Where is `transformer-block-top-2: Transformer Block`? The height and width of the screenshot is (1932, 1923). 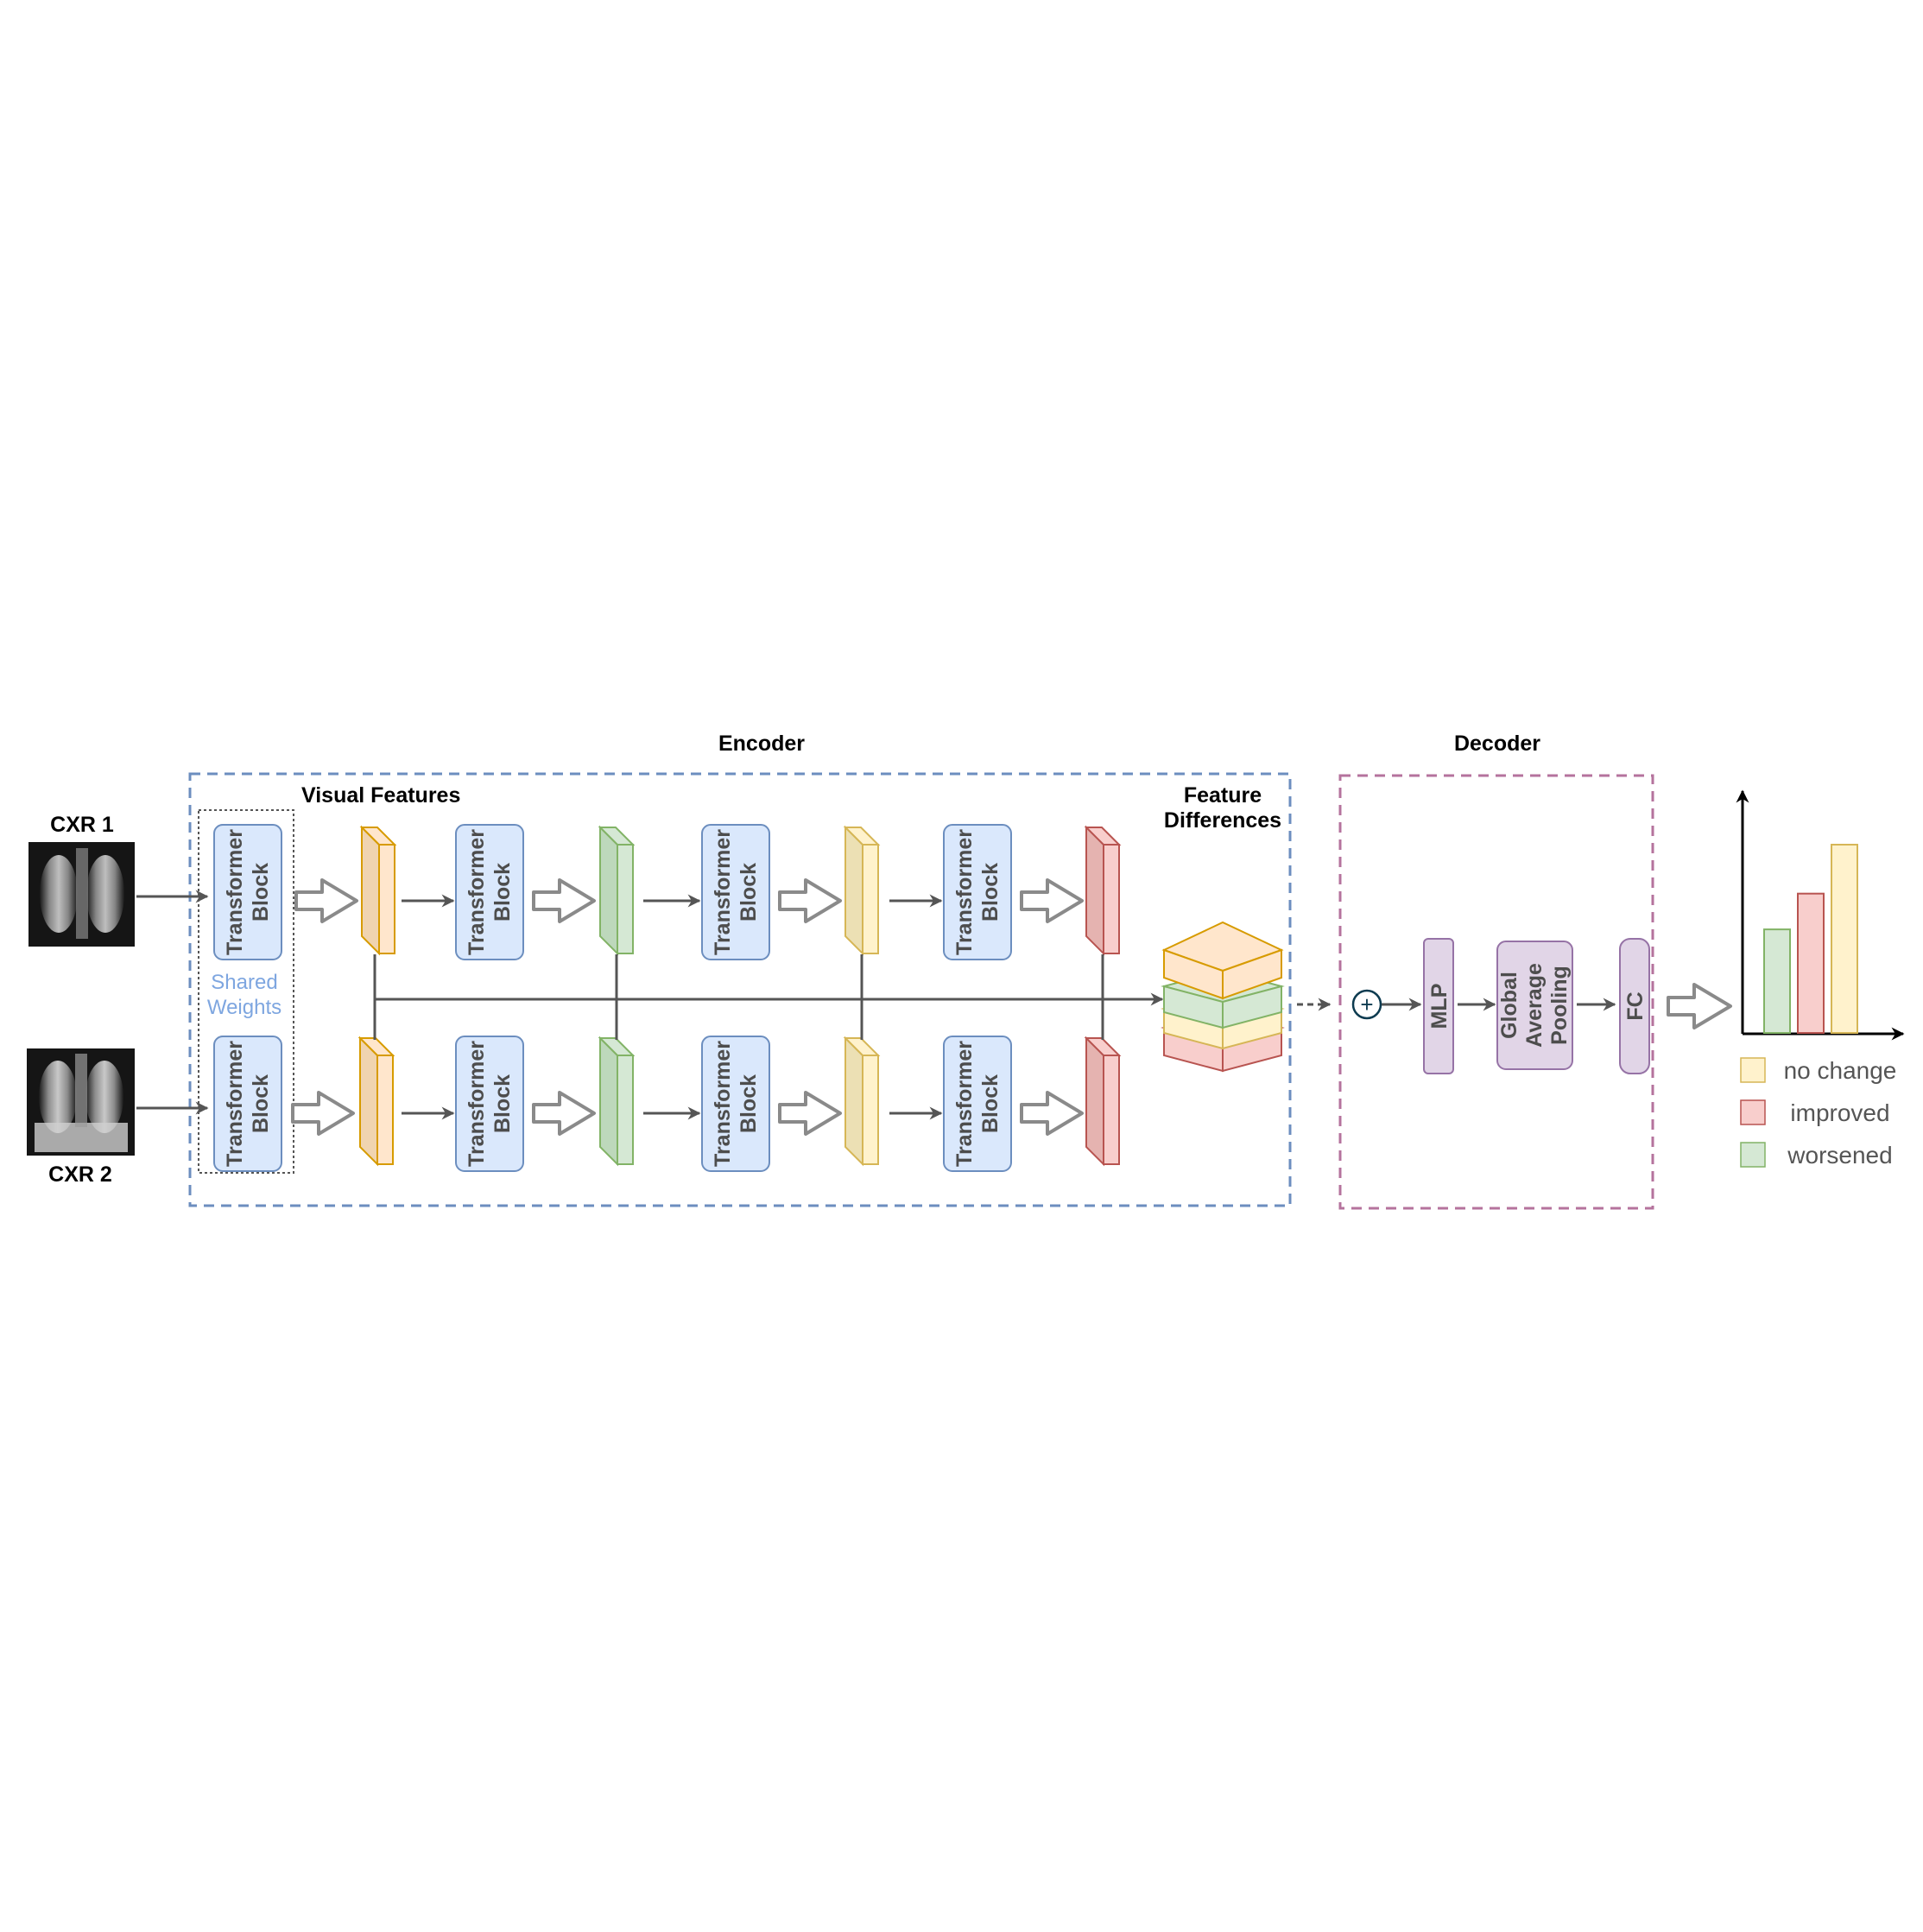
transformer-block-top-2: Transformer Block is located at coordinates (490, 892).